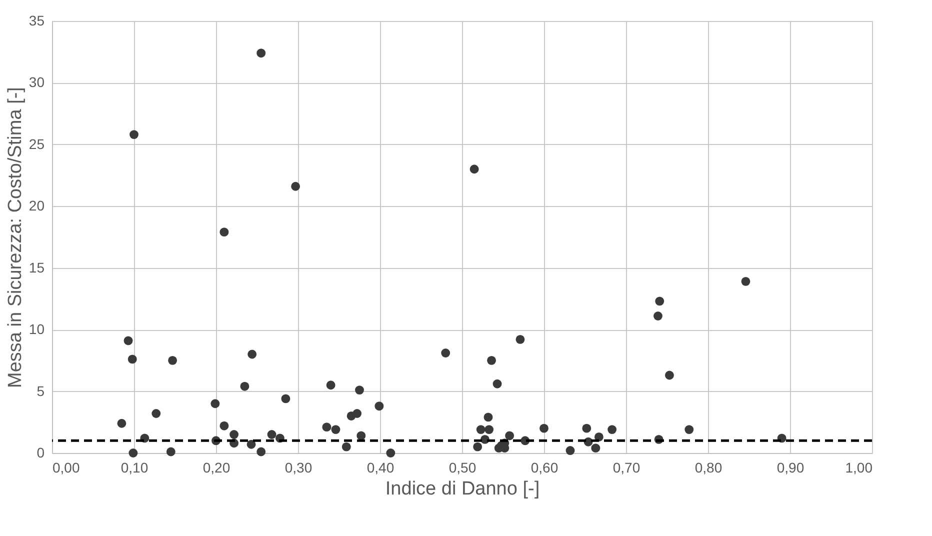  I want to click on x-tick-label: 0,00, so click(66, 468).